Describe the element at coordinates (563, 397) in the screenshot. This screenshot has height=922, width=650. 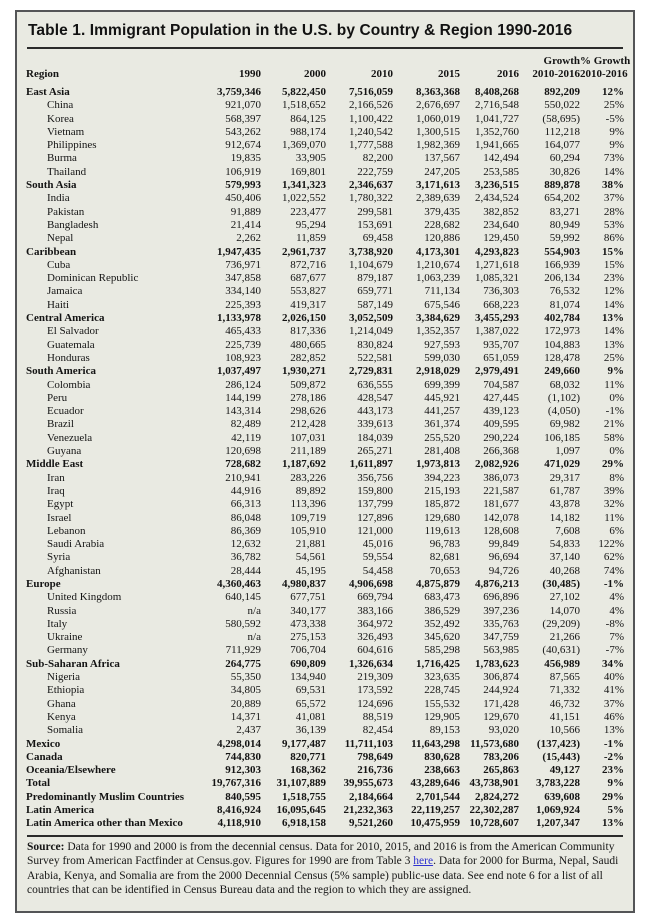
I see `cell-value: (1,102)` at that location.